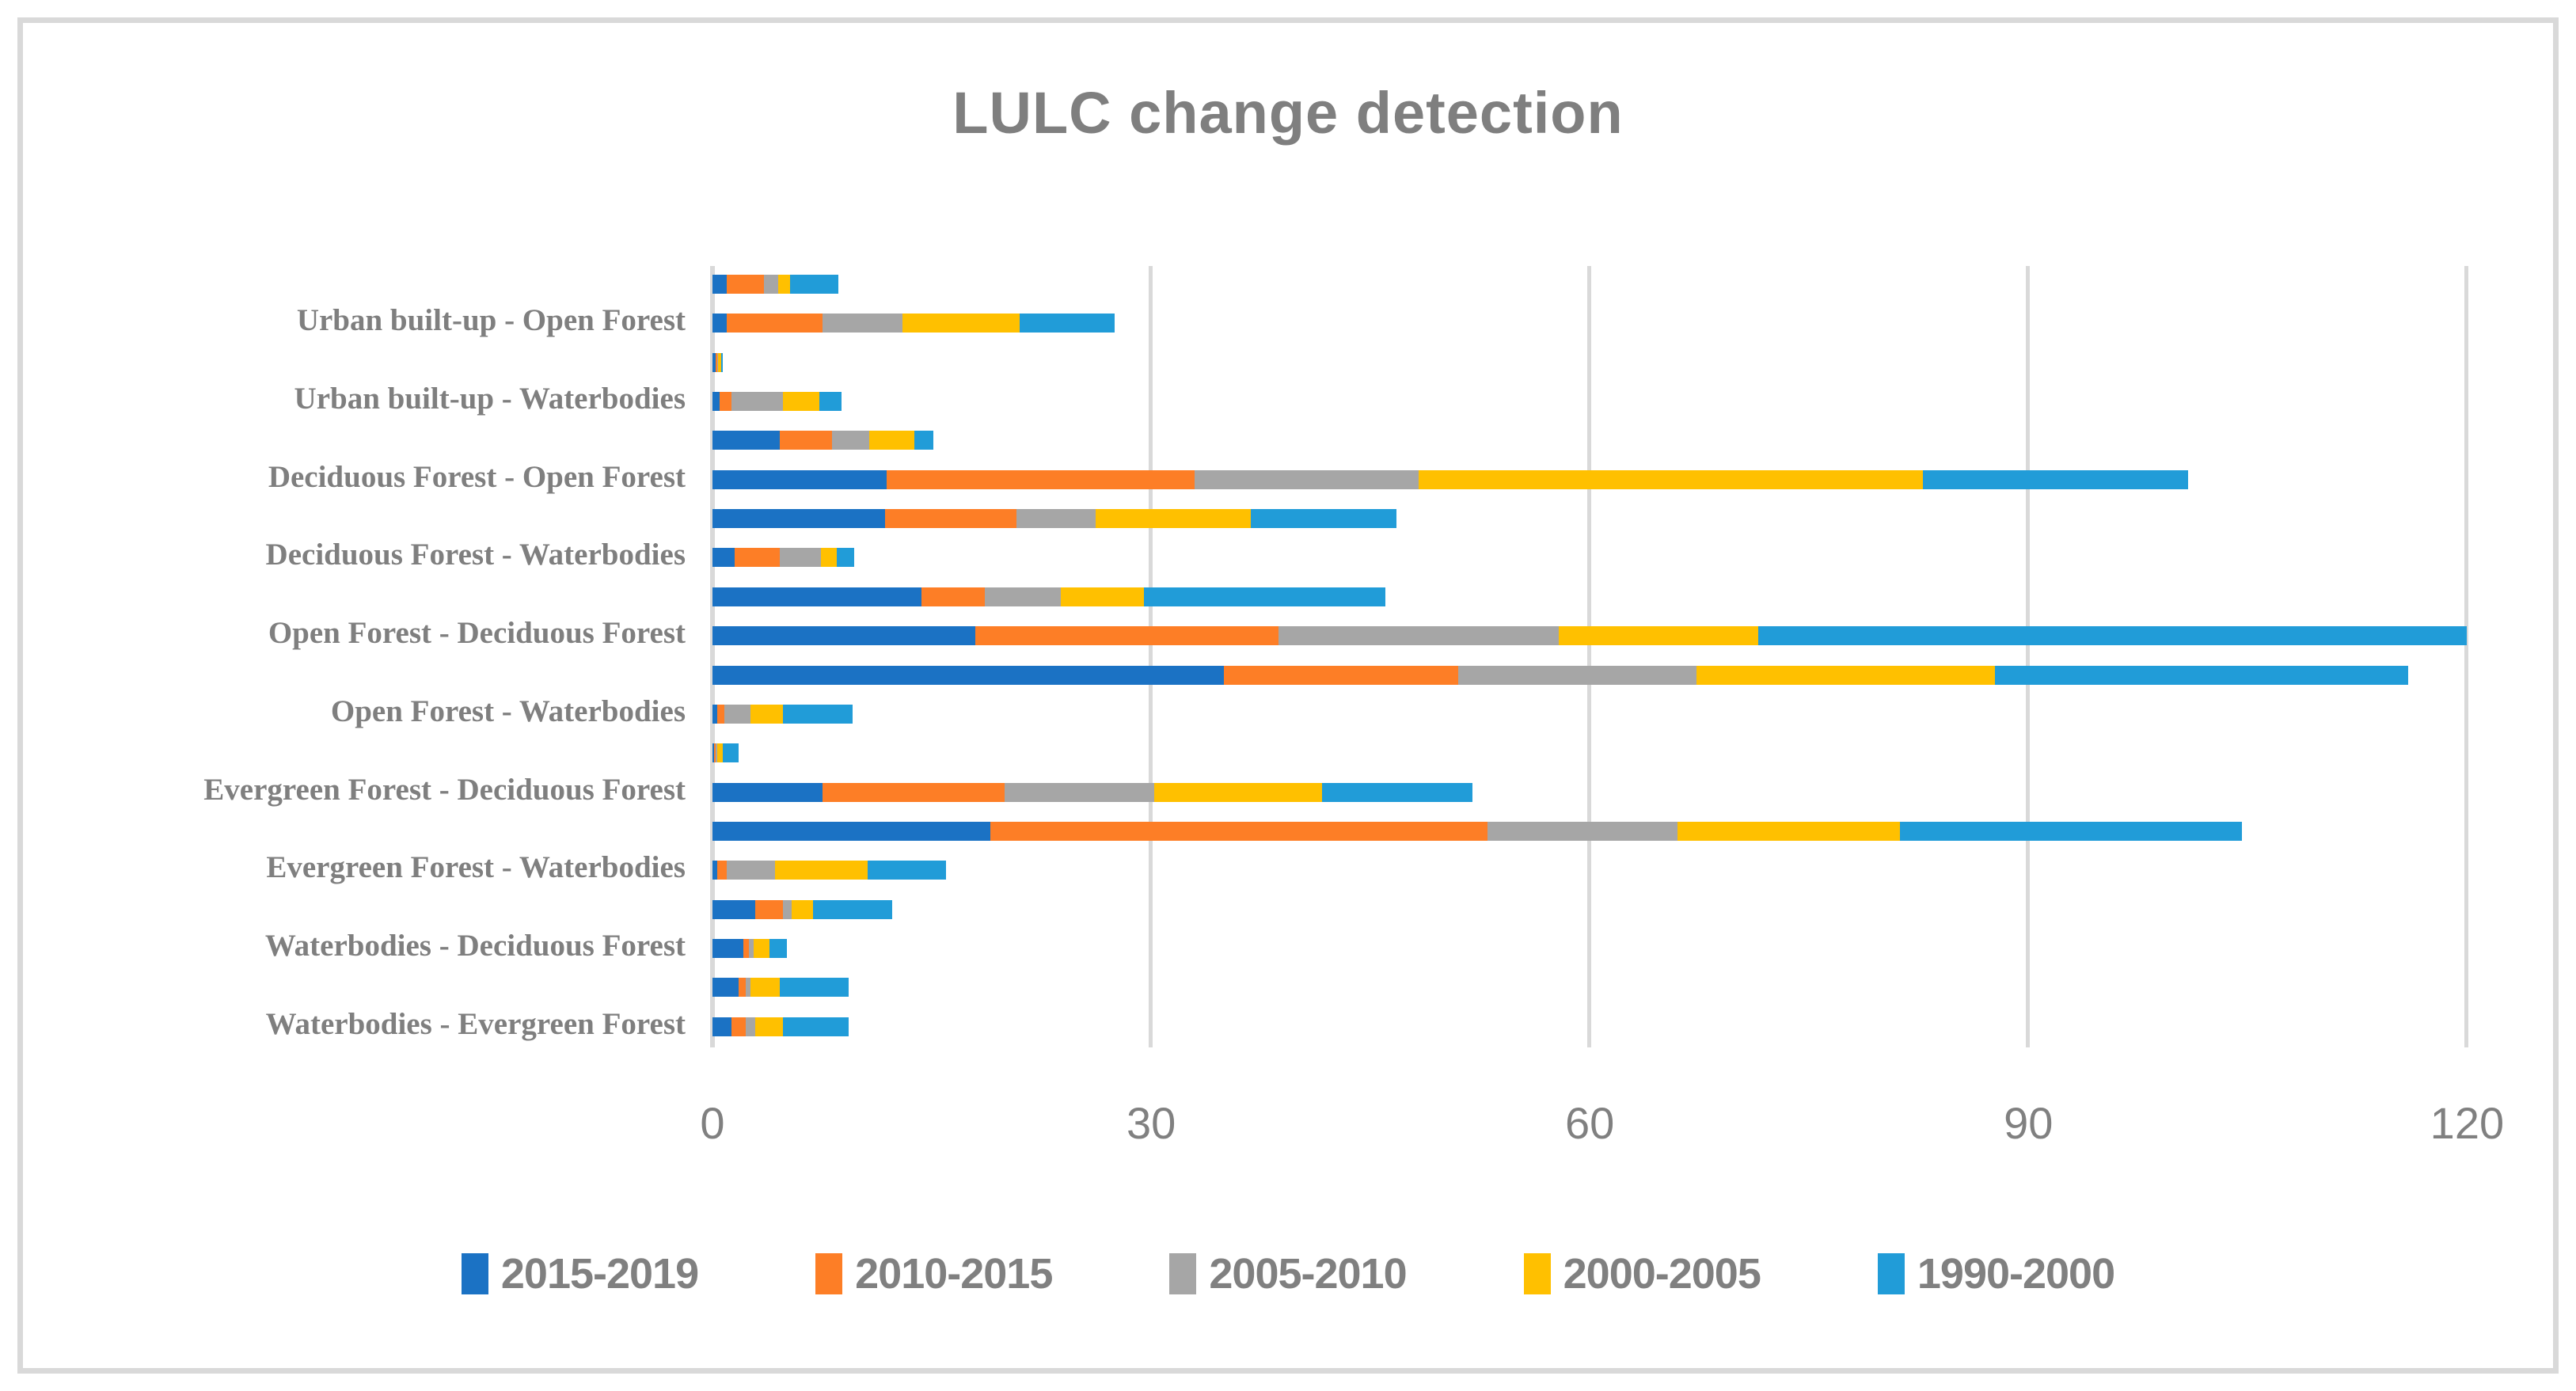 The image size is (2576, 1391). Describe the element at coordinates (600, 1274) in the screenshot. I see `legend-label: 2015-2019` at that location.